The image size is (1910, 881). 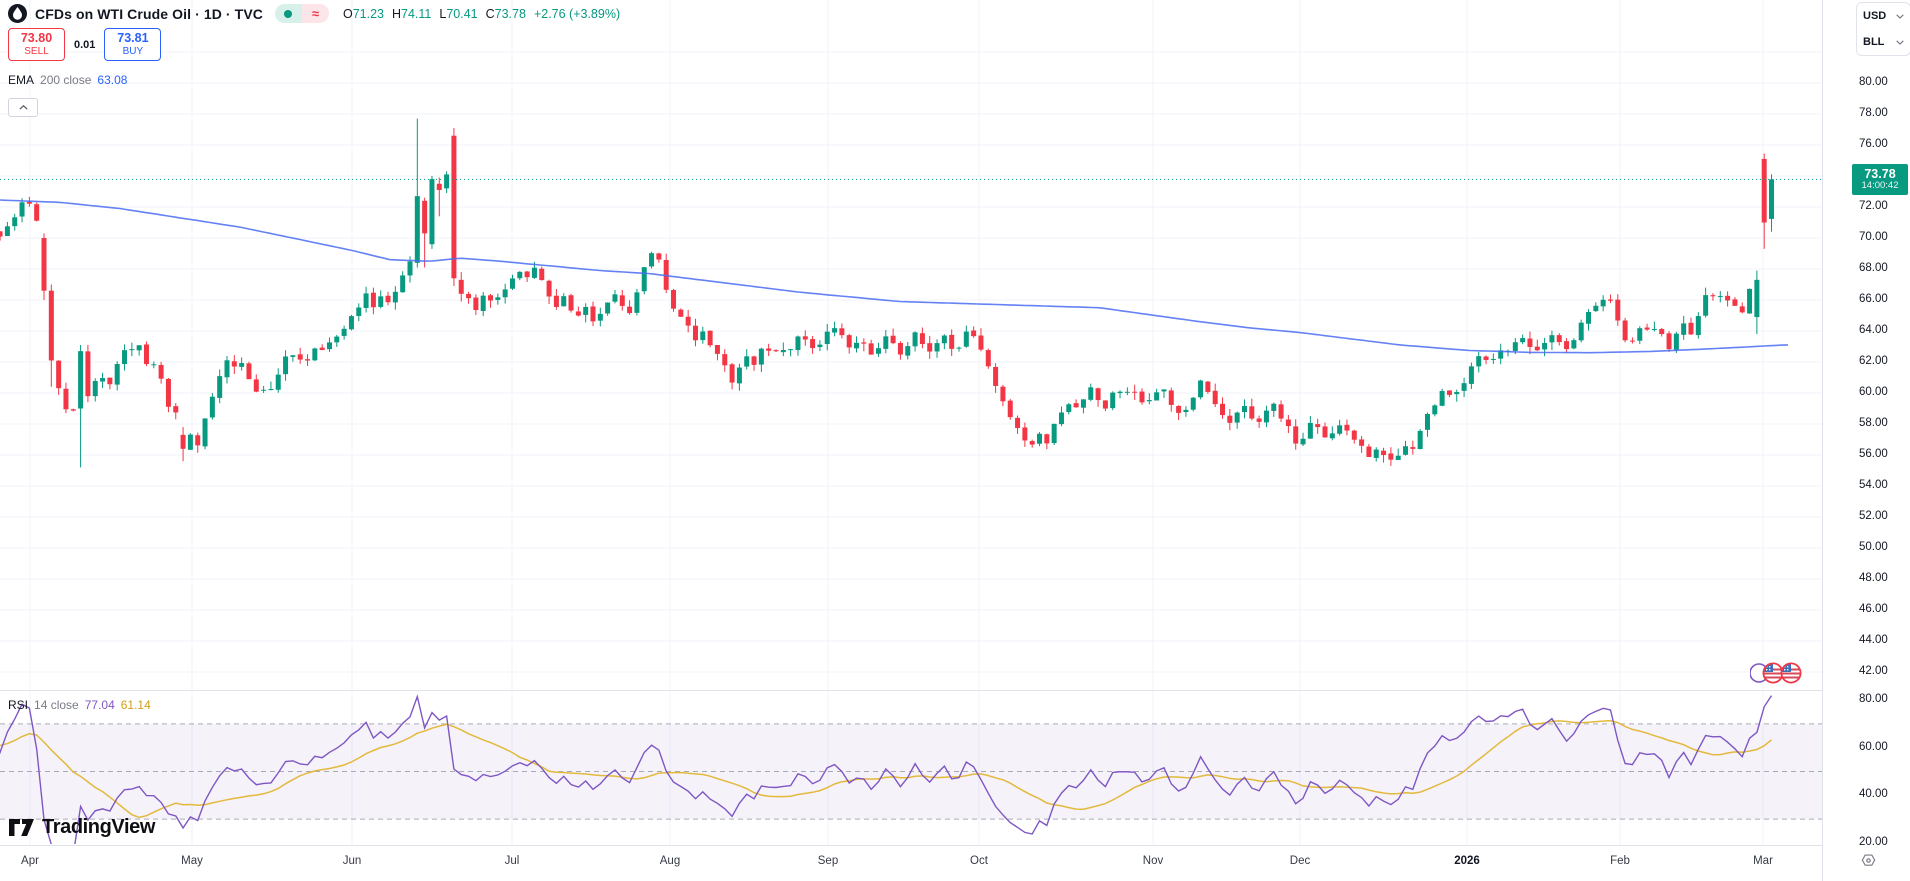 I want to click on tradingview-logo: TradingView, so click(x=81, y=827).